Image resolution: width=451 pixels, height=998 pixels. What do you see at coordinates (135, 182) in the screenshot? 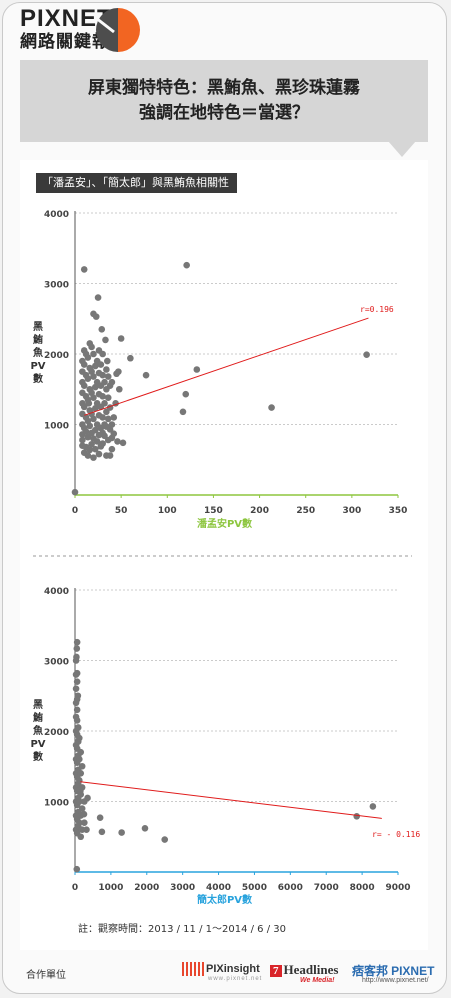
I see `section-tag-text: 「潘孟安」、「簡太郎」與黑鮪魚相關性` at bounding box center [135, 182].